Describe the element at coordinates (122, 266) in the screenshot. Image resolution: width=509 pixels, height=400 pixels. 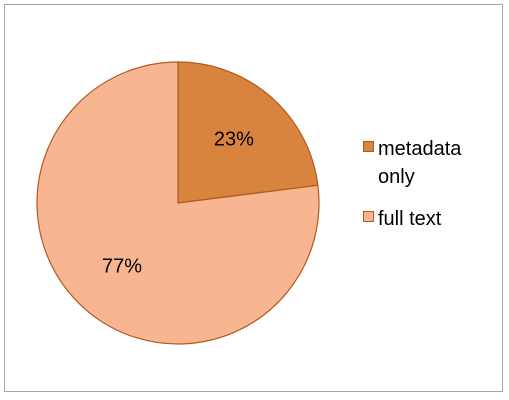
I see `data-label-full-text: 77%` at that location.